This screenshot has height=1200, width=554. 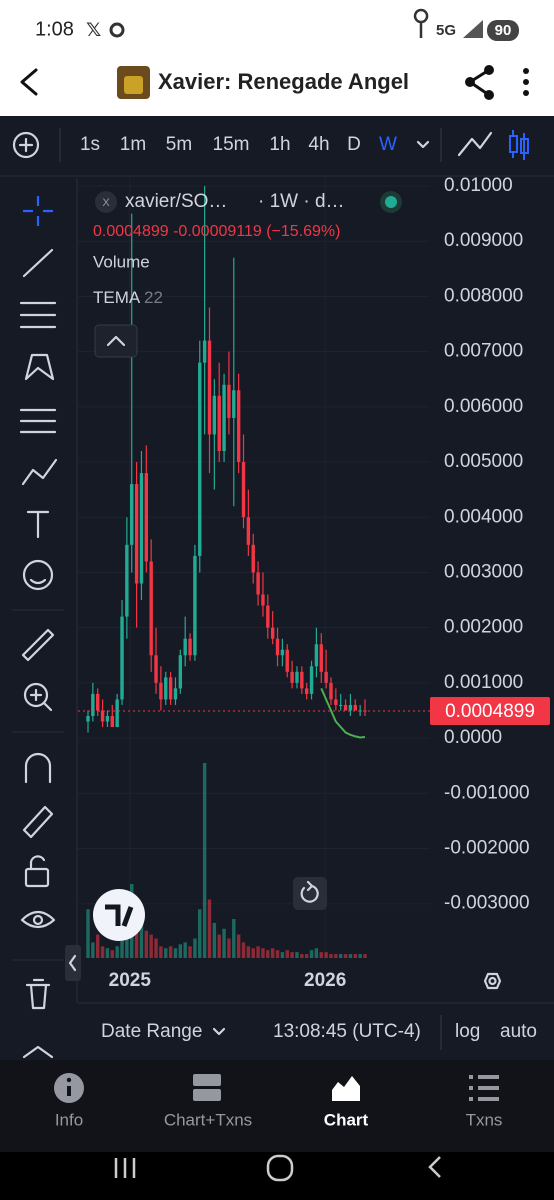 I want to click on candle-chart-button, so click(x=519, y=145).